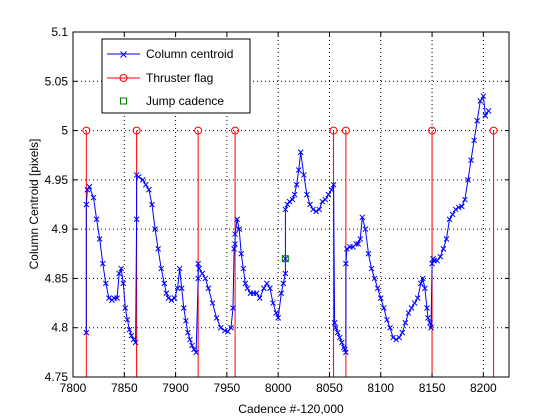  What do you see at coordinates (278, 388) in the screenshot?
I see `x-tick-label: 8000` at bounding box center [278, 388].